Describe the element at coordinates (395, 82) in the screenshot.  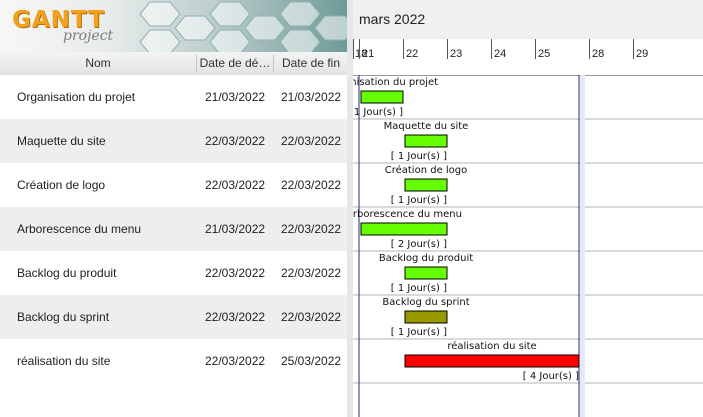
I see `task-bar-label: Organisation du projet` at that location.